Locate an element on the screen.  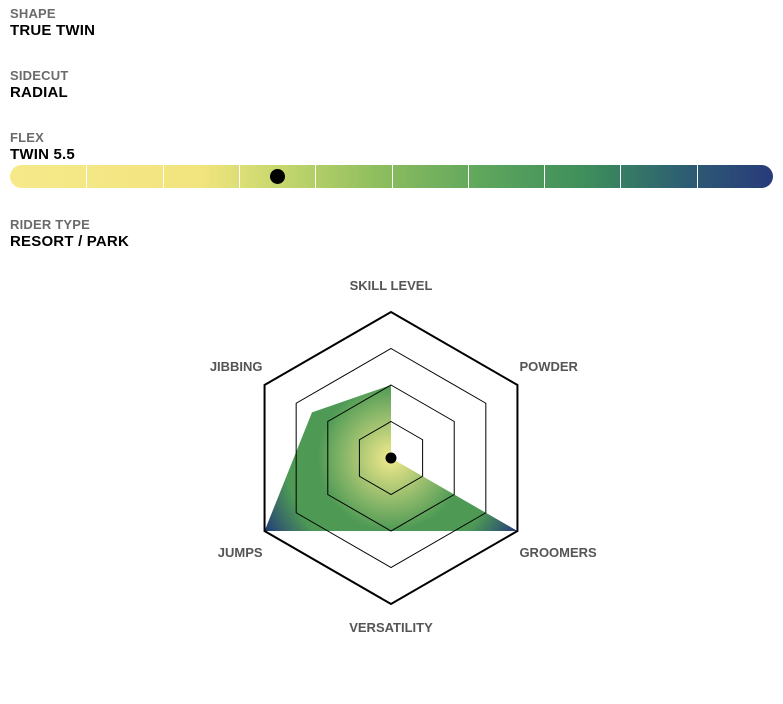
flex-scale-bar is located at coordinates (391, 176).